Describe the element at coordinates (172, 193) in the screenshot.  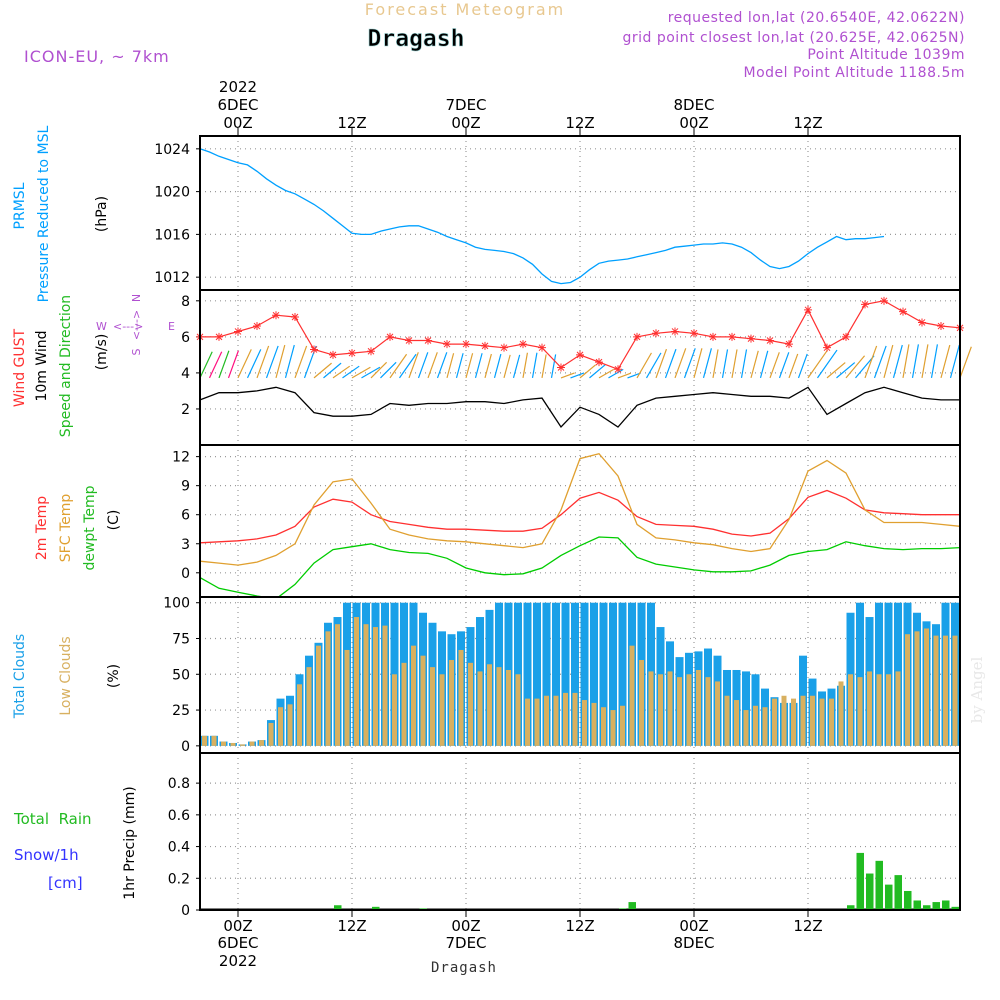
I see `ytick-label: 1020` at that location.